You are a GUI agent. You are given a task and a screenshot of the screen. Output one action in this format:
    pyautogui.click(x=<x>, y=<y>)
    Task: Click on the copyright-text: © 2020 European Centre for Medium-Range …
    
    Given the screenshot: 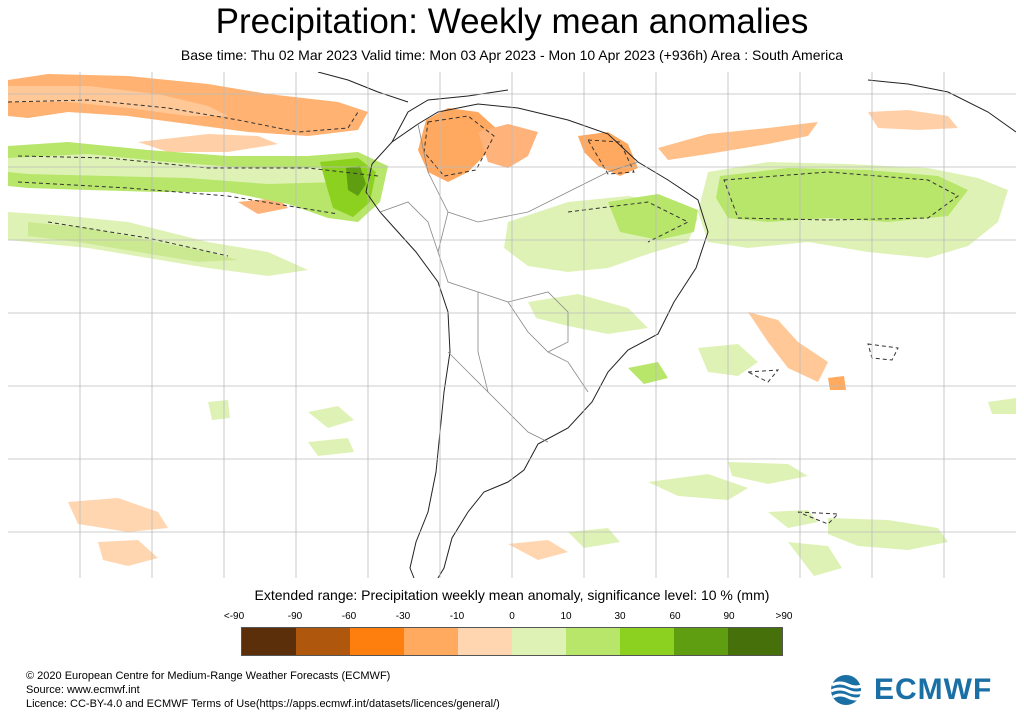 What is the action you would take?
    pyautogui.click(x=208, y=676)
    